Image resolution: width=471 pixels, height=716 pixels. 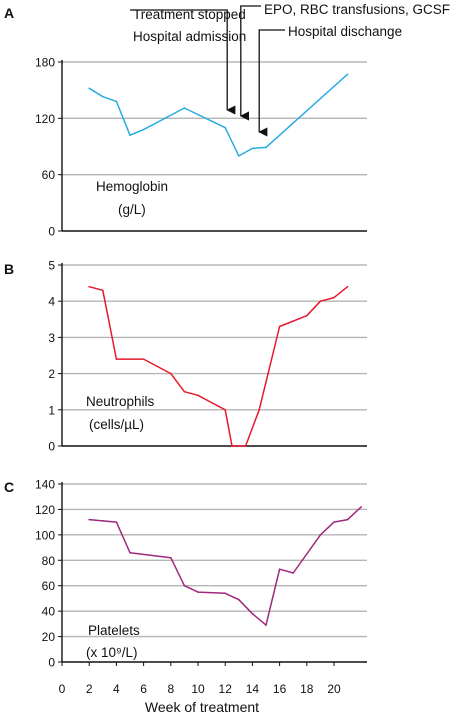 I want to click on y-tick-label: 1, so click(x=51, y=410).